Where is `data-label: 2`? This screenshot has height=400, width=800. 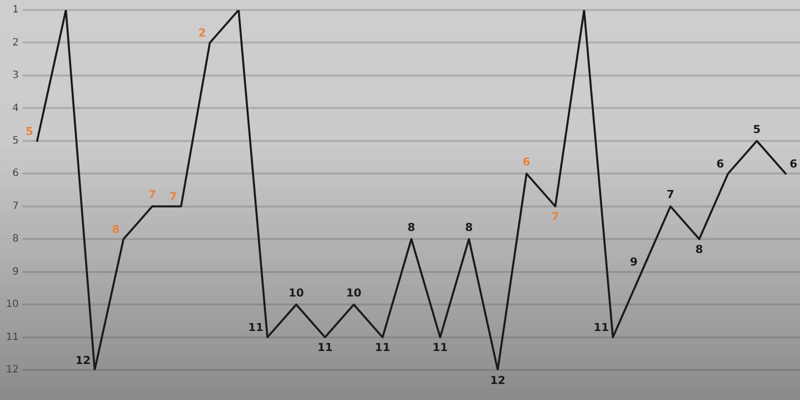 data-label: 2 is located at coordinates (202, 33).